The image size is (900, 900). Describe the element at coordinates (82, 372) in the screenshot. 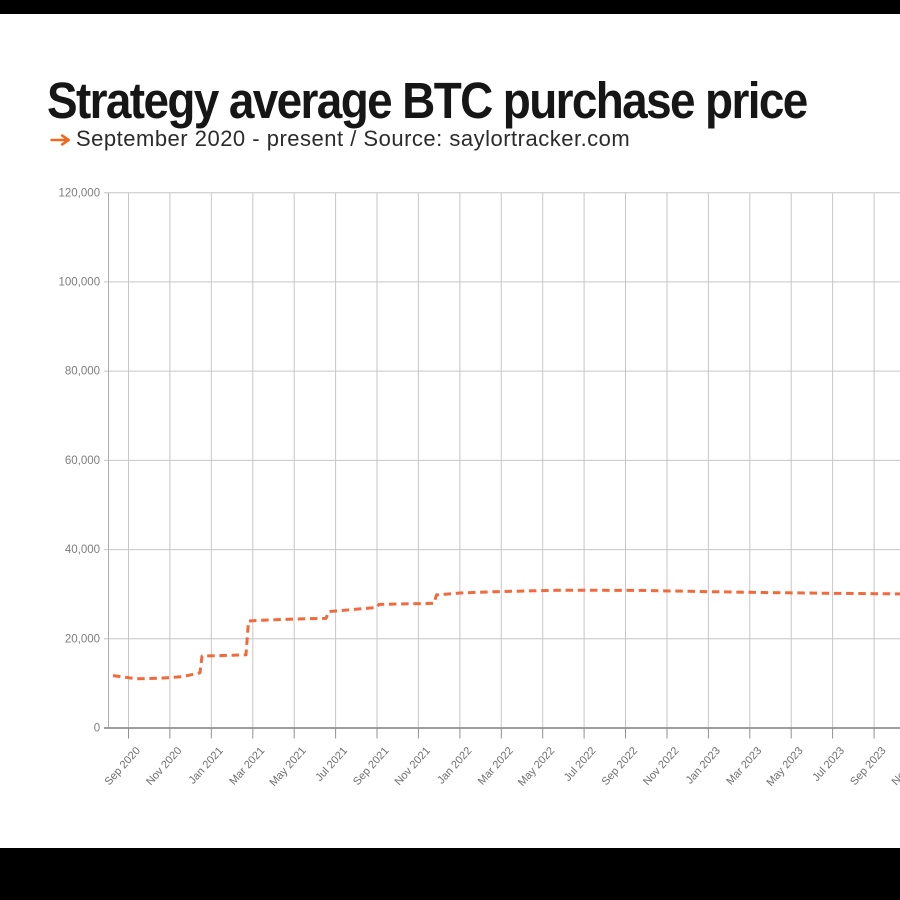

I see `svg-text: 80,000` at that location.